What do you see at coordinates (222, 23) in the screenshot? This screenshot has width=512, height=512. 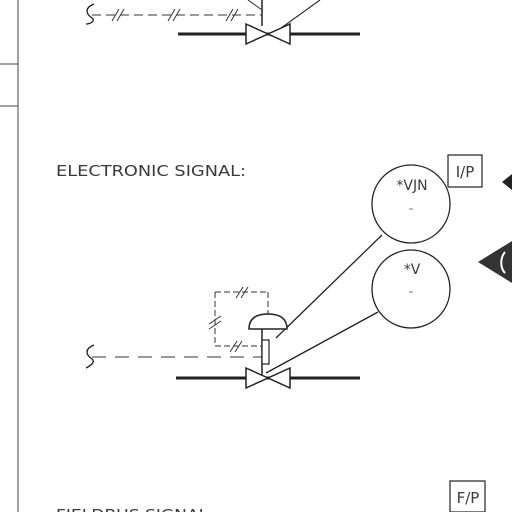 I see `top-loop` at bounding box center [222, 23].